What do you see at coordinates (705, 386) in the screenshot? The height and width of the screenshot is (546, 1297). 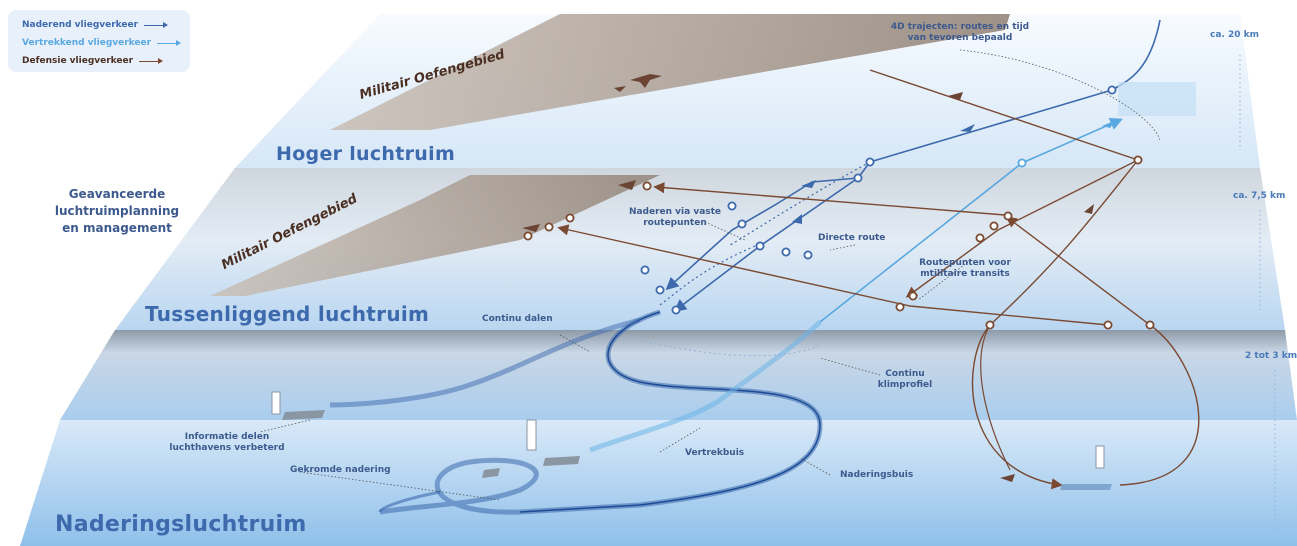 I see `departure-tube` at bounding box center [705, 386].